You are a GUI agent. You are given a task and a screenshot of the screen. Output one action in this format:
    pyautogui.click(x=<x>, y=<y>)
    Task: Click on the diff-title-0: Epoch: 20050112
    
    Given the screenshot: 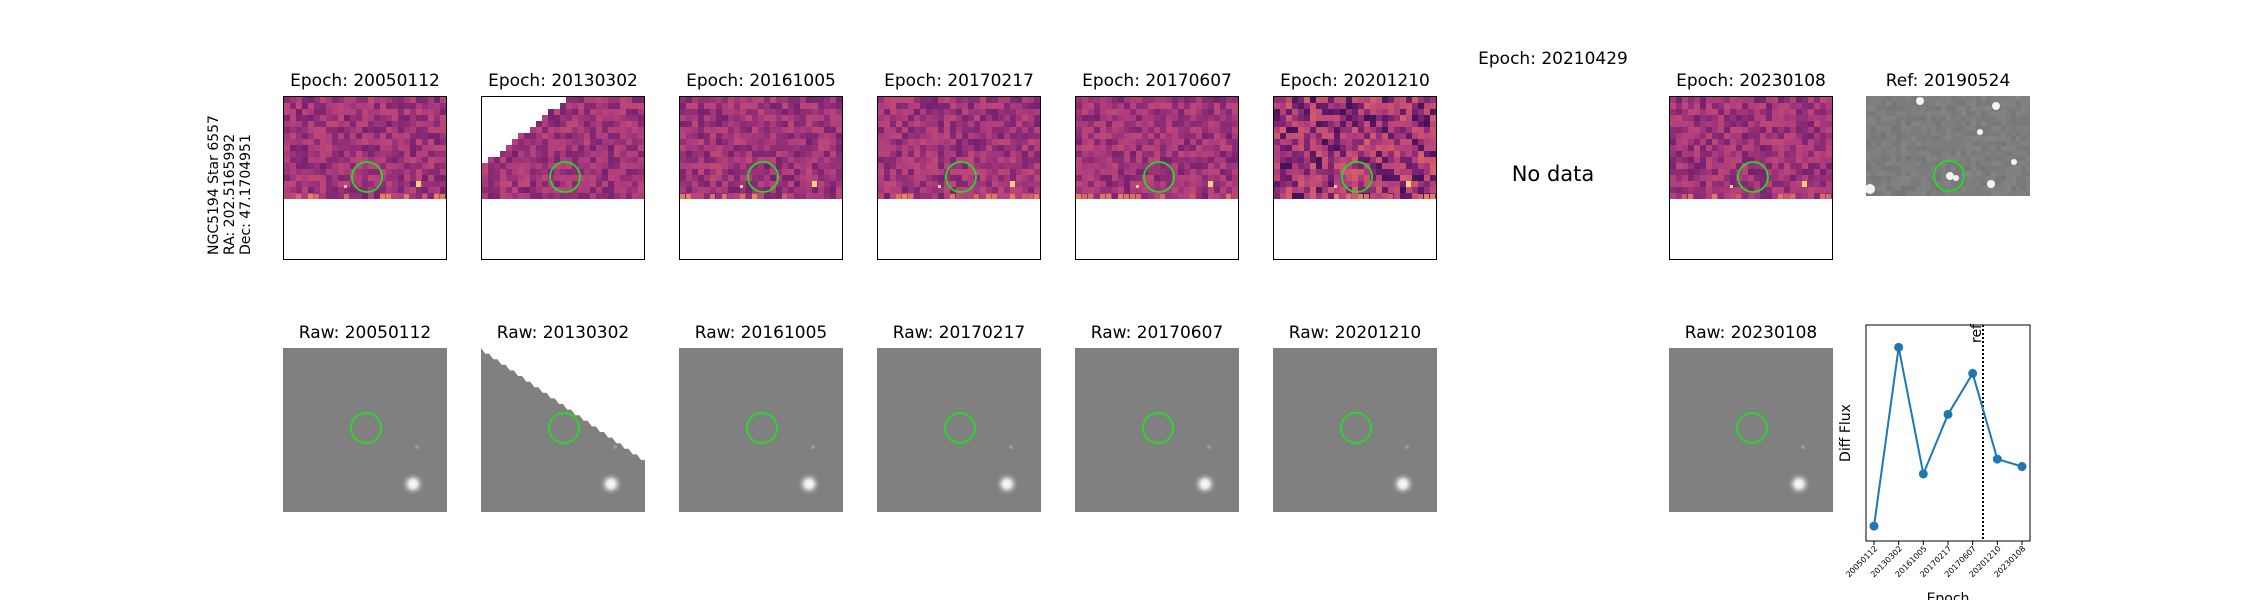 What is the action you would take?
    pyautogui.click(x=365, y=81)
    